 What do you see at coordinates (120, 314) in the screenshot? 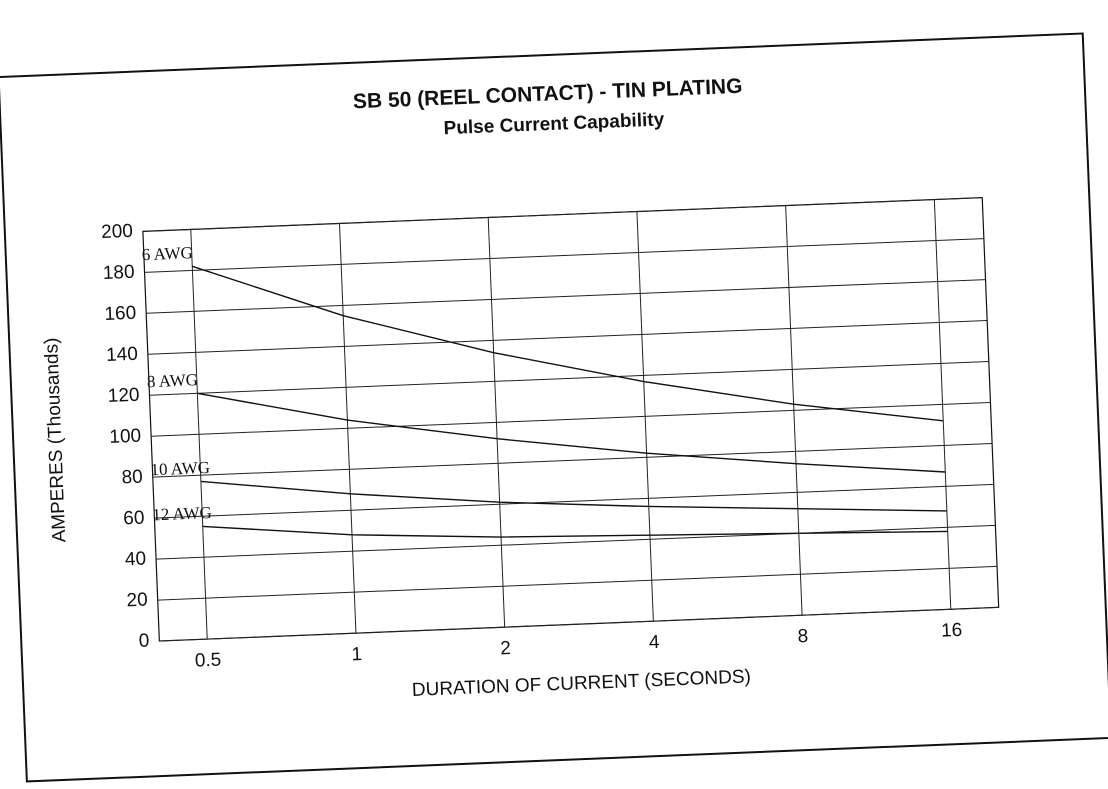
I see `y-tick-label: 160` at bounding box center [120, 314].